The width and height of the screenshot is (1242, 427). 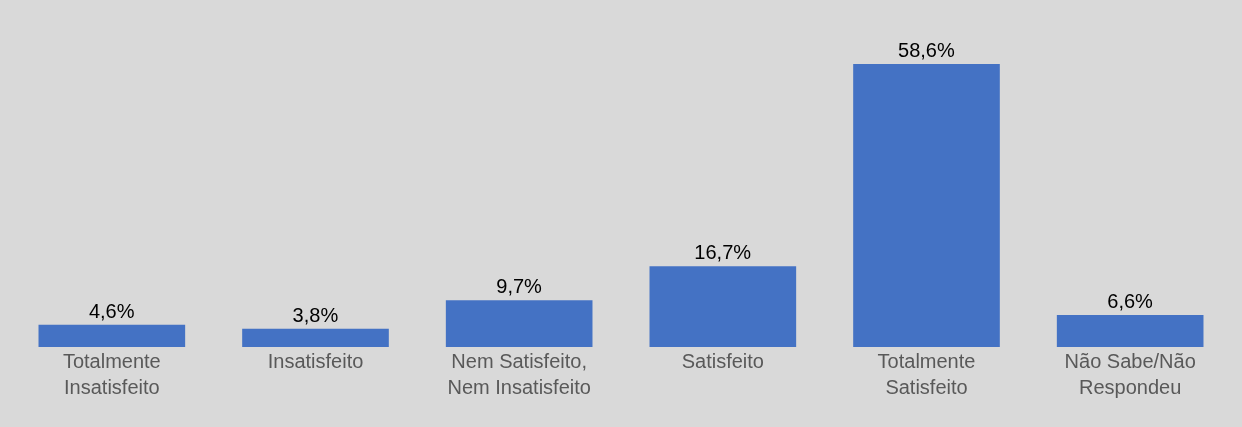 I want to click on x-tick-label: Insatisfeito, so click(x=315, y=361).